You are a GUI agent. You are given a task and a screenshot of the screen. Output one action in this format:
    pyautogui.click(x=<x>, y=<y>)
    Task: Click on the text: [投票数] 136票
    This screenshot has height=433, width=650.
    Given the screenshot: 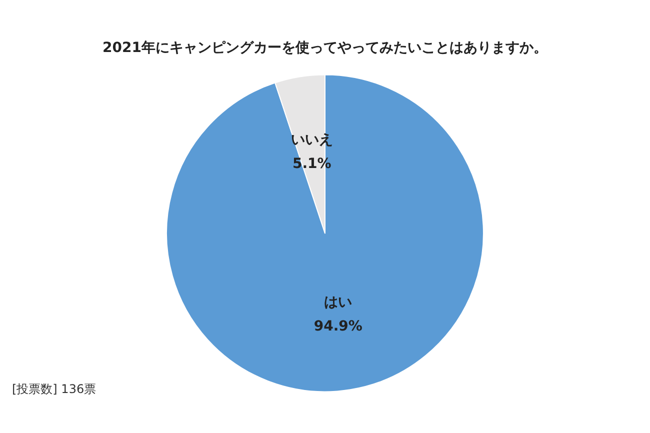 What is the action you would take?
    pyautogui.click(x=54, y=389)
    